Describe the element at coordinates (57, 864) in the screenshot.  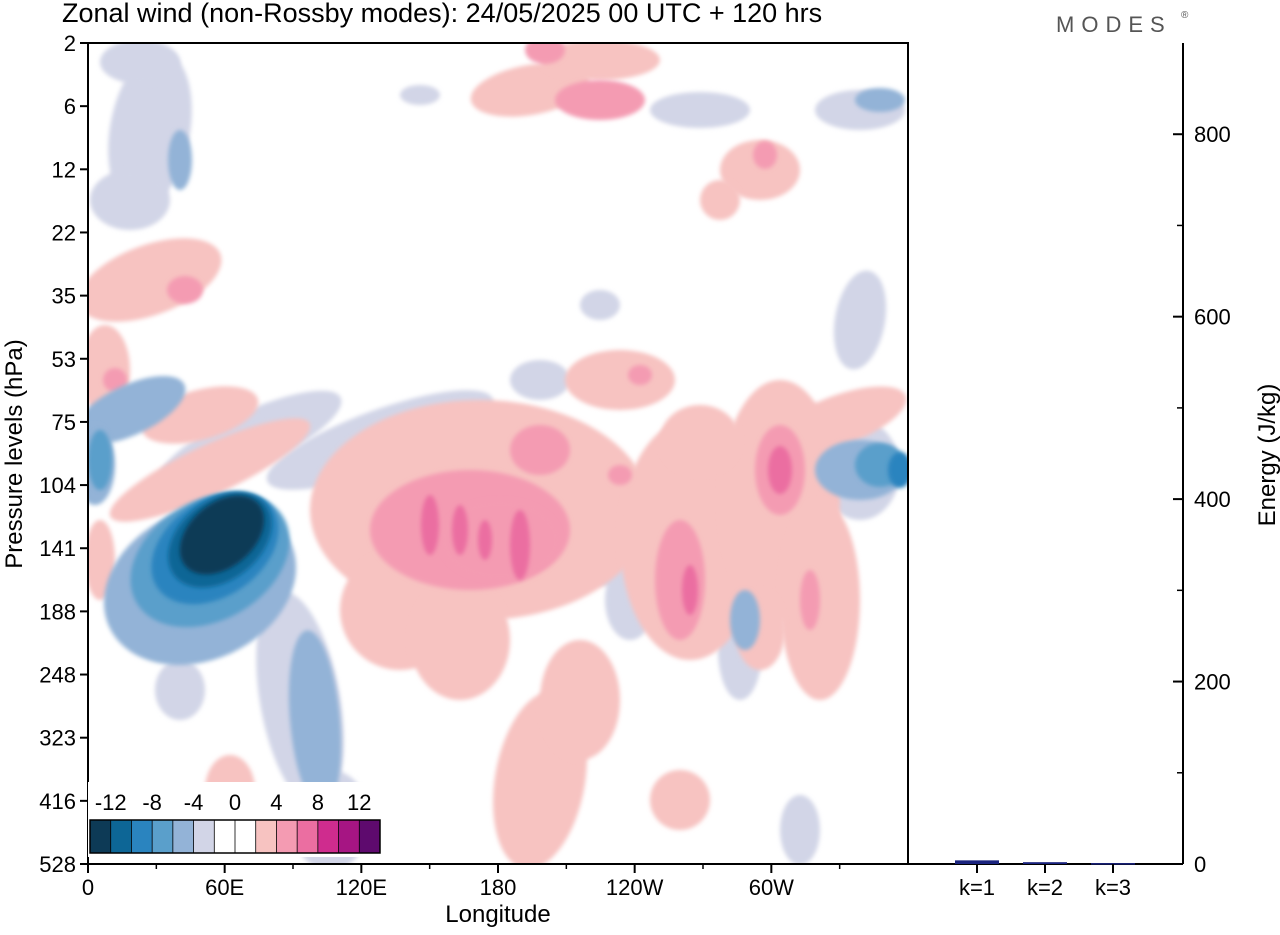
I see `pressure-tick-label: 528` at that location.